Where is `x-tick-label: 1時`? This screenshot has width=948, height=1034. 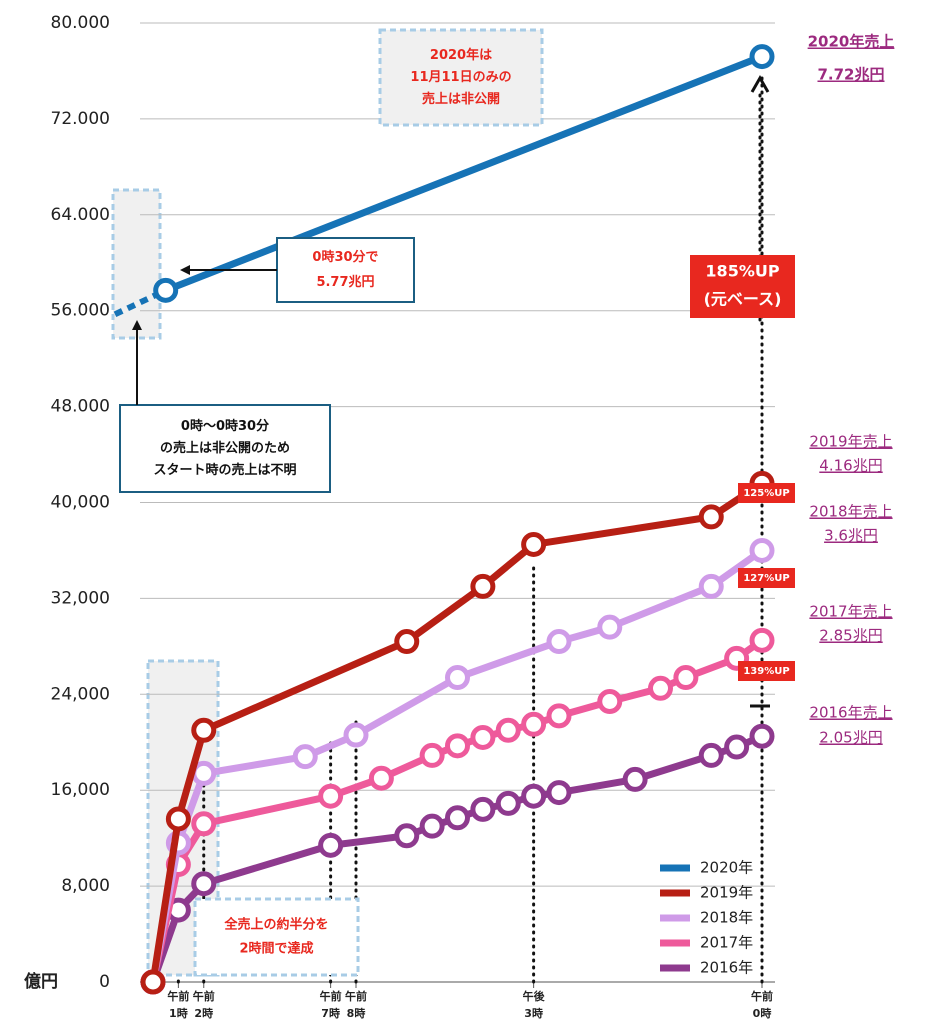
x-tick-label: 1時 is located at coordinates (178, 1013).